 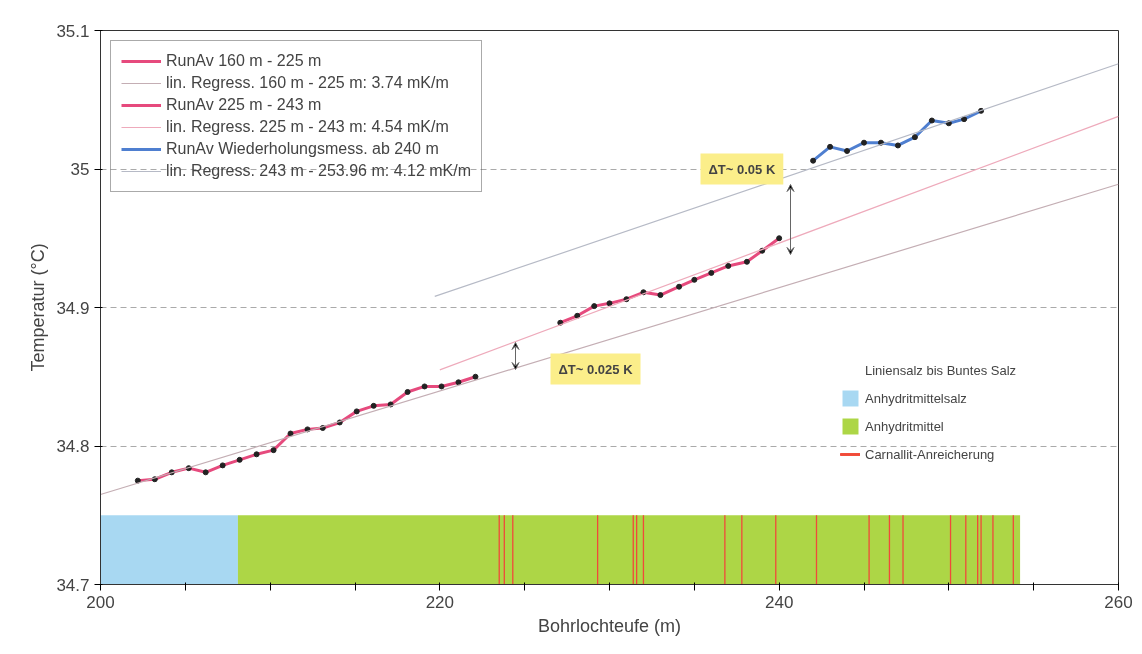 What do you see at coordinates (596, 369) in the screenshot?
I see `annotation: ΔT~ 0.025 K` at bounding box center [596, 369].